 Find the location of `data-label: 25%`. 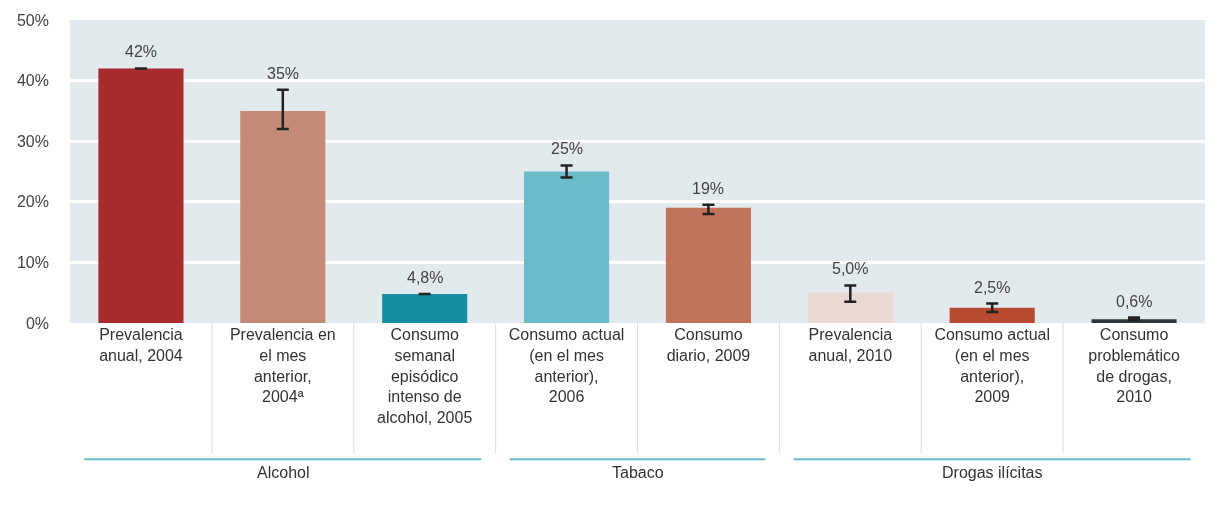

data-label: 25% is located at coordinates (567, 148).